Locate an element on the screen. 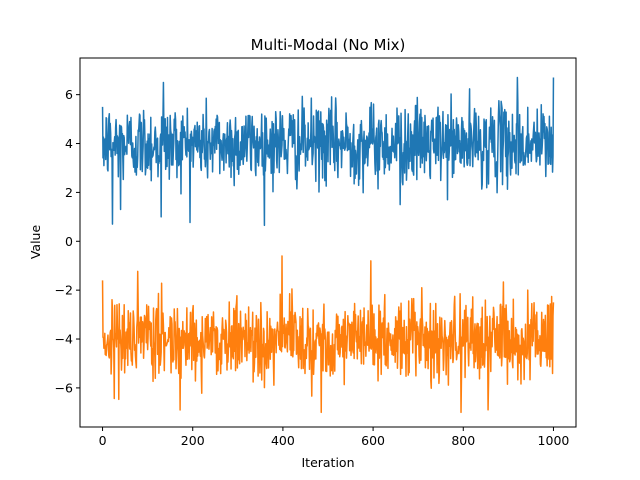  x-axis: 0 200 400 600 800 1000 is located at coordinates (334, 437).